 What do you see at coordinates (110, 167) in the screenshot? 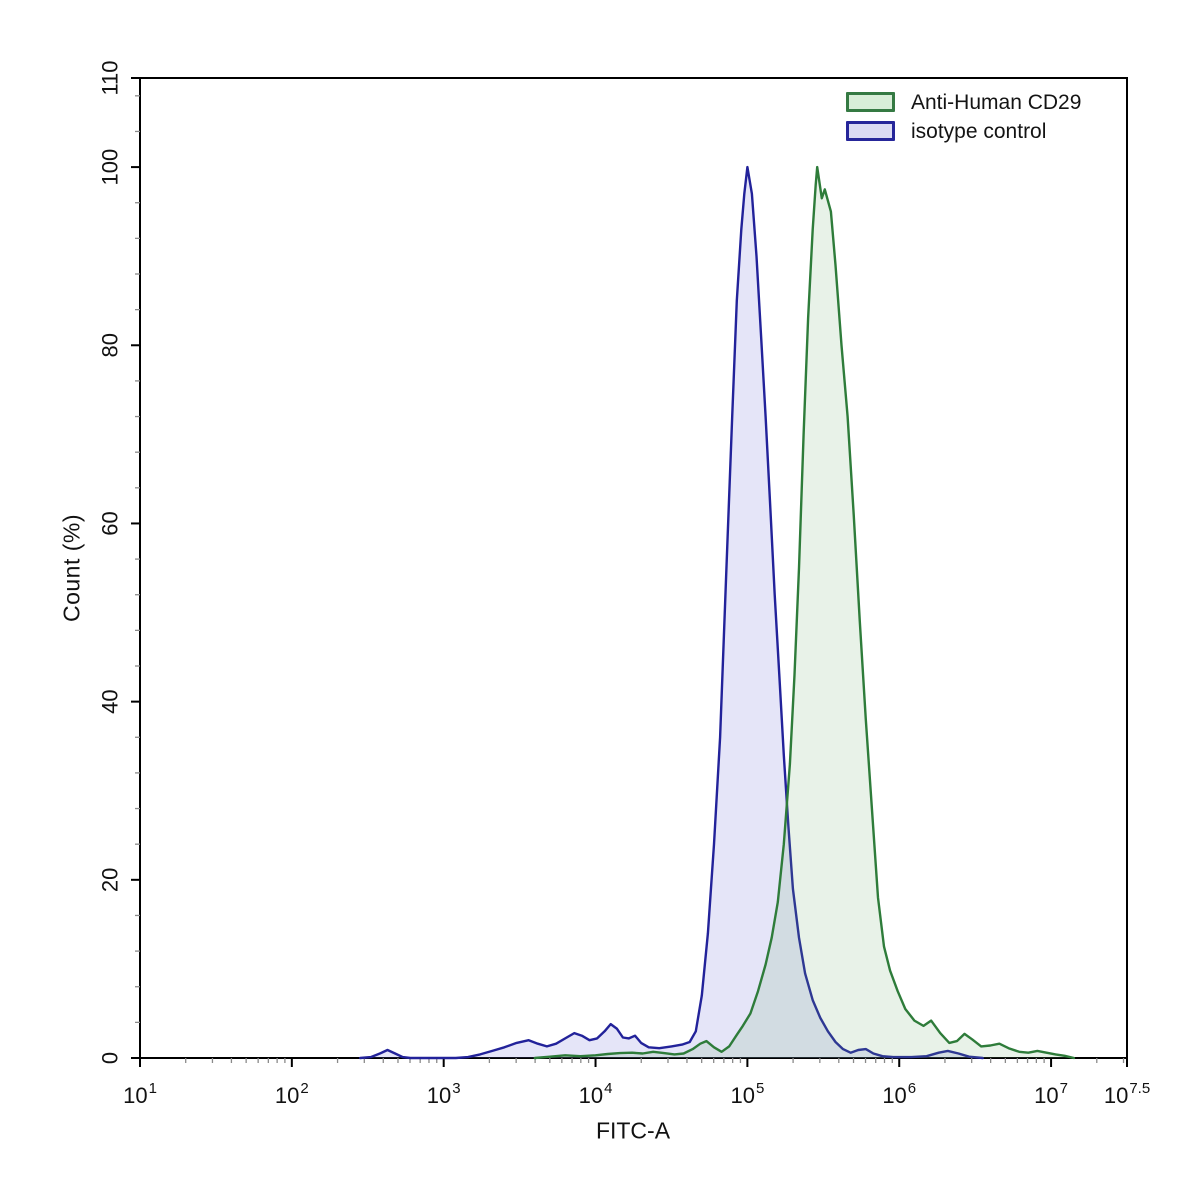
I see `y-tick-label: 100` at bounding box center [110, 167].